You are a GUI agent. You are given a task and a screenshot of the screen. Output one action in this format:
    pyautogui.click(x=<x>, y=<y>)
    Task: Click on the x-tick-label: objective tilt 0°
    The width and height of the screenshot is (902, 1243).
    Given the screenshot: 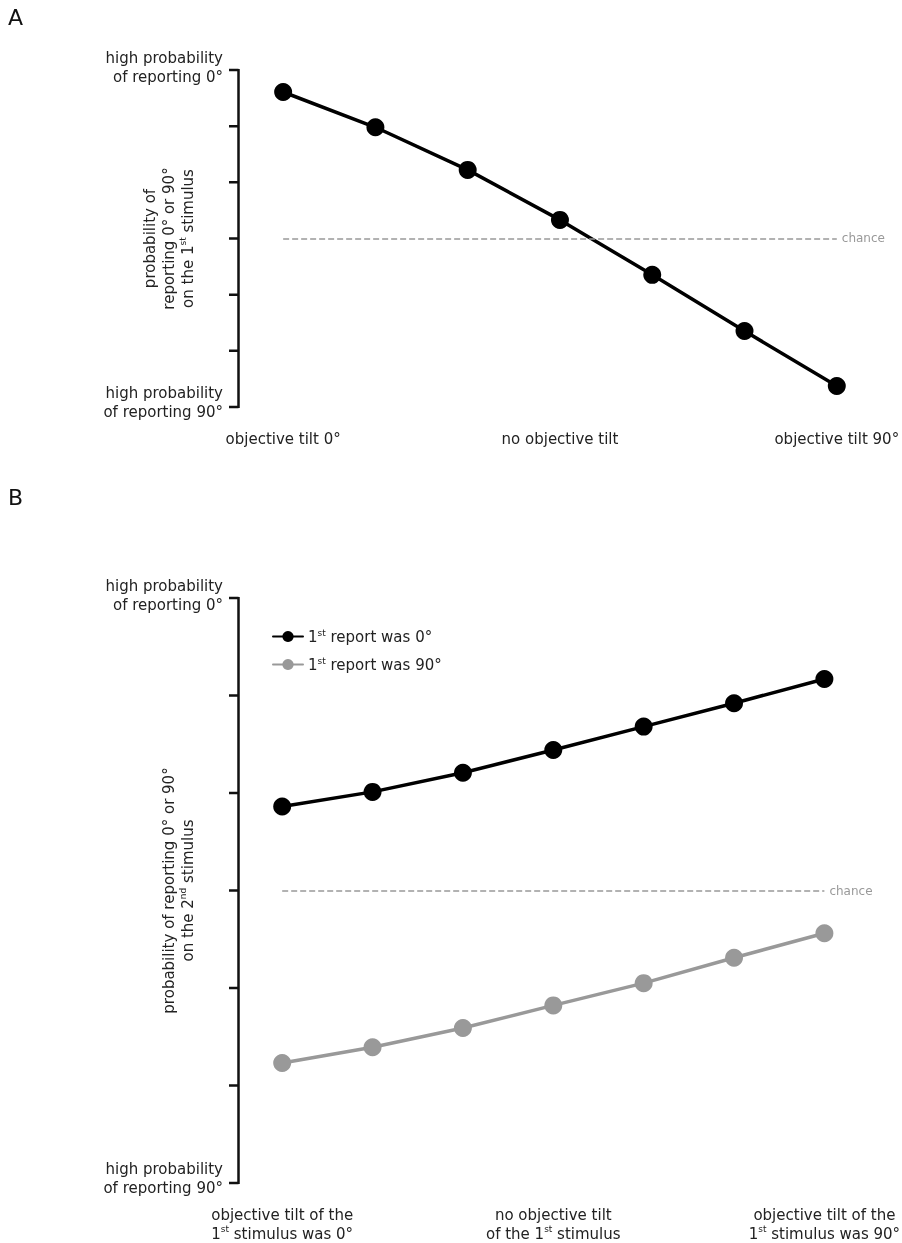 What is the action you would take?
    pyautogui.click(x=283, y=438)
    